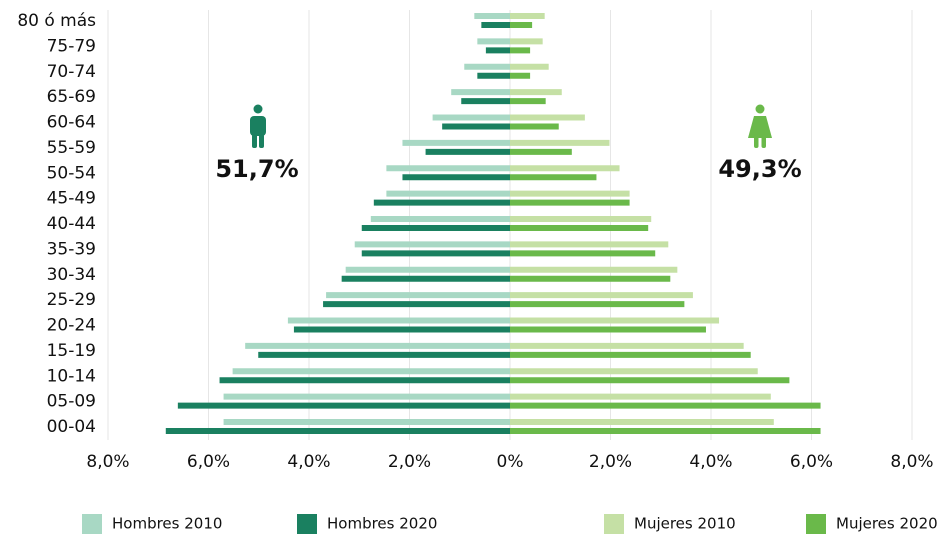  What do you see at coordinates (71, 97) in the screenshot?
I see `y-tick-label: 65-69` at bounding box center [71, 97].